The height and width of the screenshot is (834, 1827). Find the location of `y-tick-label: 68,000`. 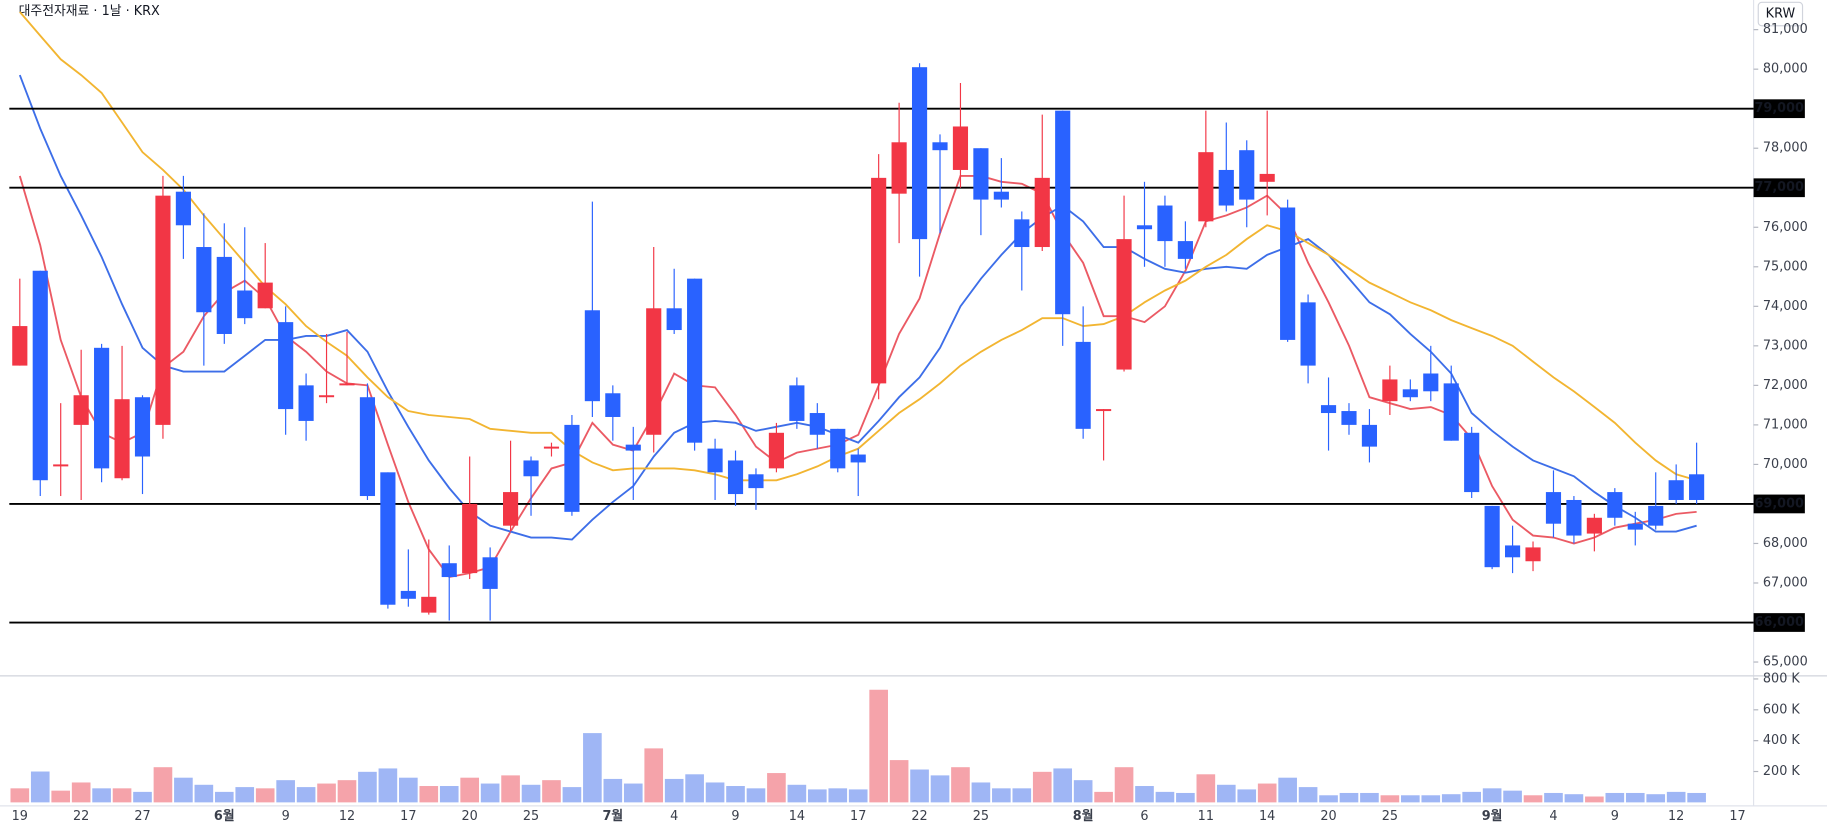

y-tick-label: 68,000 is located at coordinates (1785, 543).